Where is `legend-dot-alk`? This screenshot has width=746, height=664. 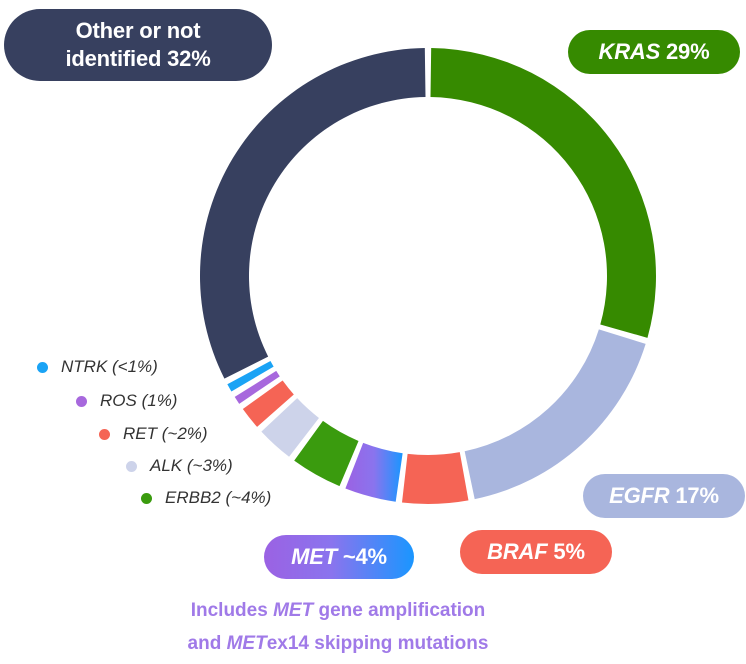
legend-dot-alk is located at coordinates (131, 466).